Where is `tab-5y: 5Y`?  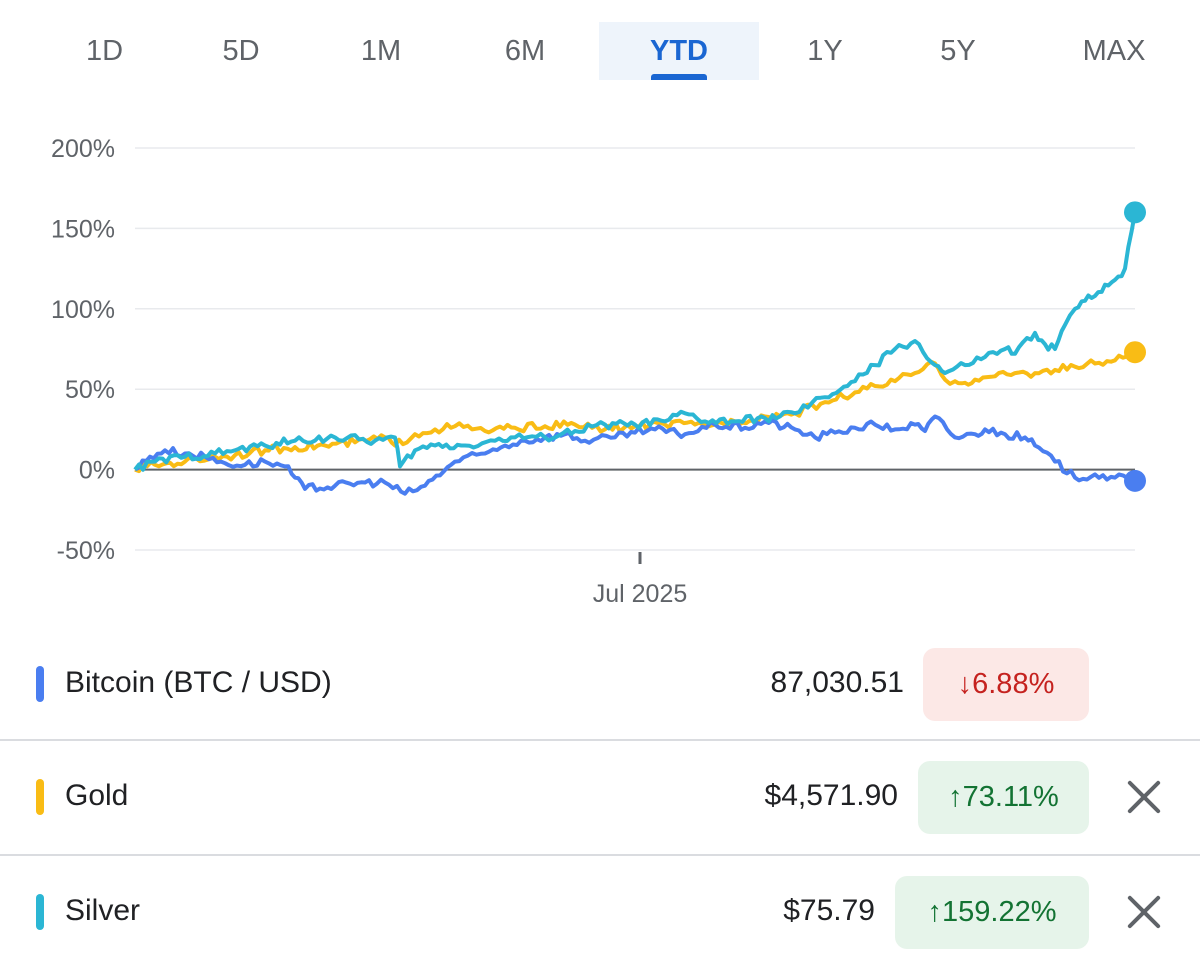
tab-5y: 5Y is located at coordinates (958, 51).